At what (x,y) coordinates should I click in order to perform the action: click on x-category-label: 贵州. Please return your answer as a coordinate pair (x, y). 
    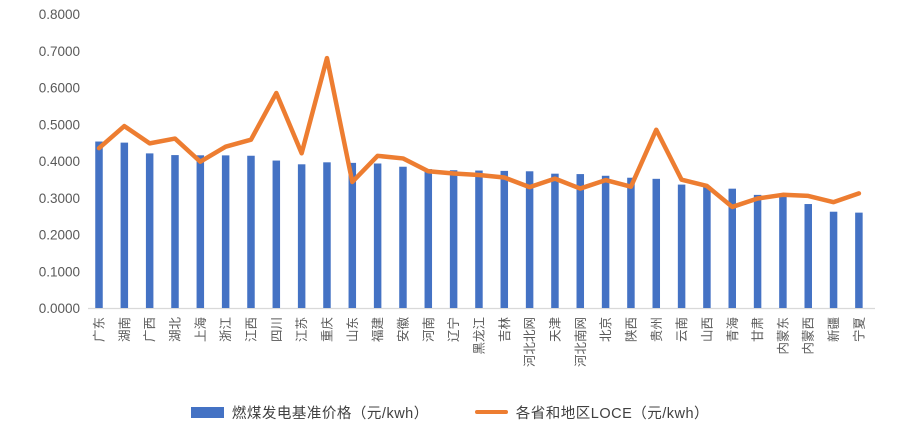
    Looking at the image, I should click on (657, 329).